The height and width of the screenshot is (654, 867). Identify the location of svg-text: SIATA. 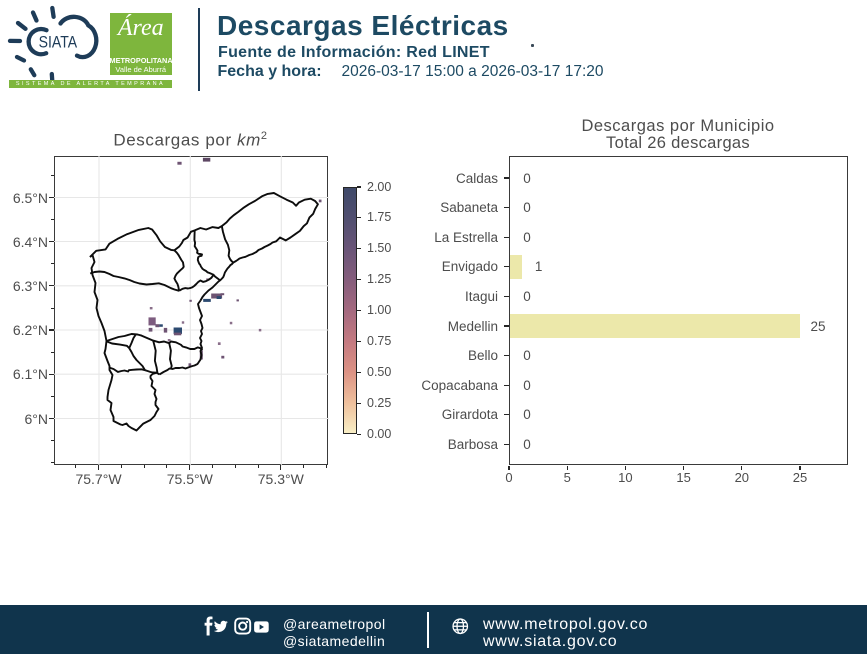
(58, 41).